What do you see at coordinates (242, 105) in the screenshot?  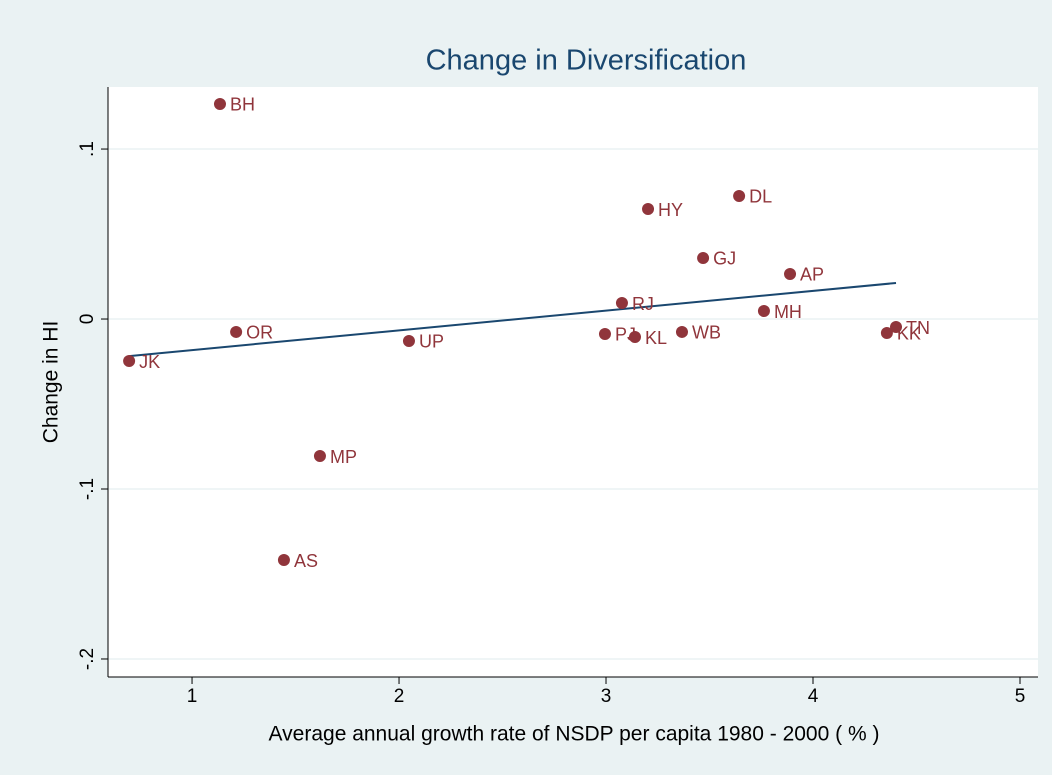 I see `point-label: BH` at bounding box center [242, 105].